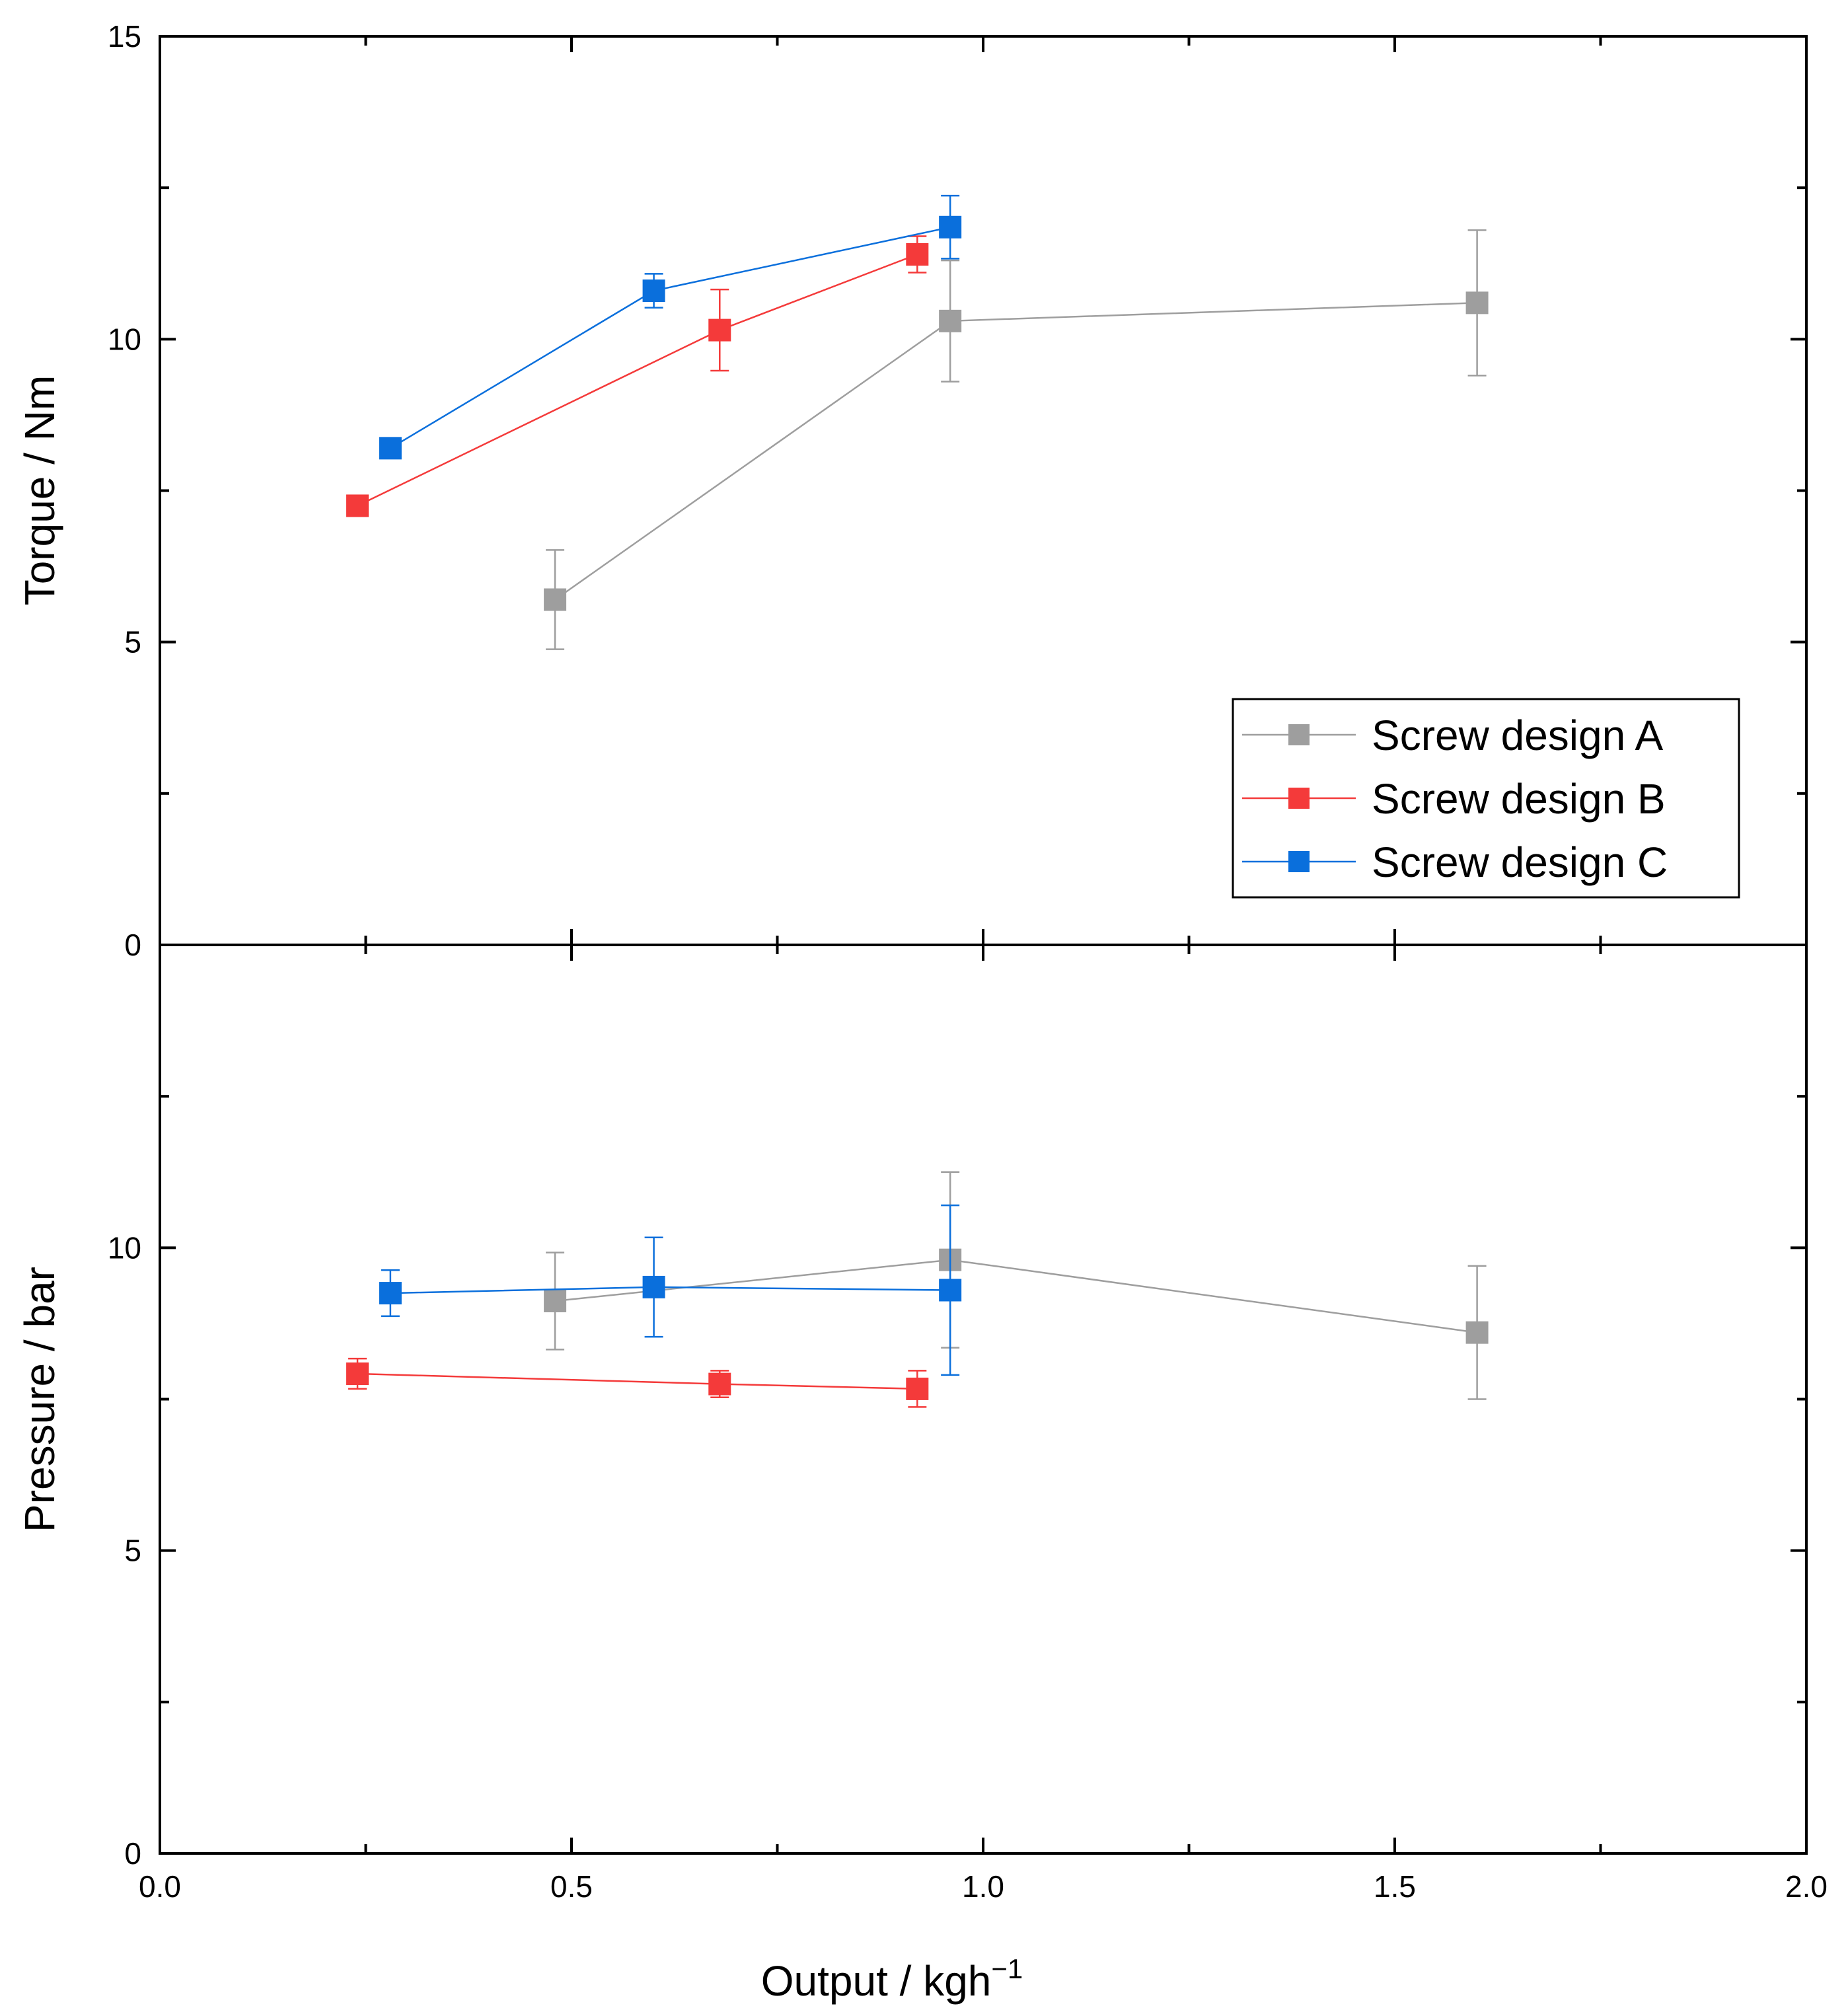 This screenshot has width=1848, height=2014. What do you see at coordinates (124, 1247) in the screenshot?
I see `pressure-ytick-label: 10` at bounding box center [124, 1247].